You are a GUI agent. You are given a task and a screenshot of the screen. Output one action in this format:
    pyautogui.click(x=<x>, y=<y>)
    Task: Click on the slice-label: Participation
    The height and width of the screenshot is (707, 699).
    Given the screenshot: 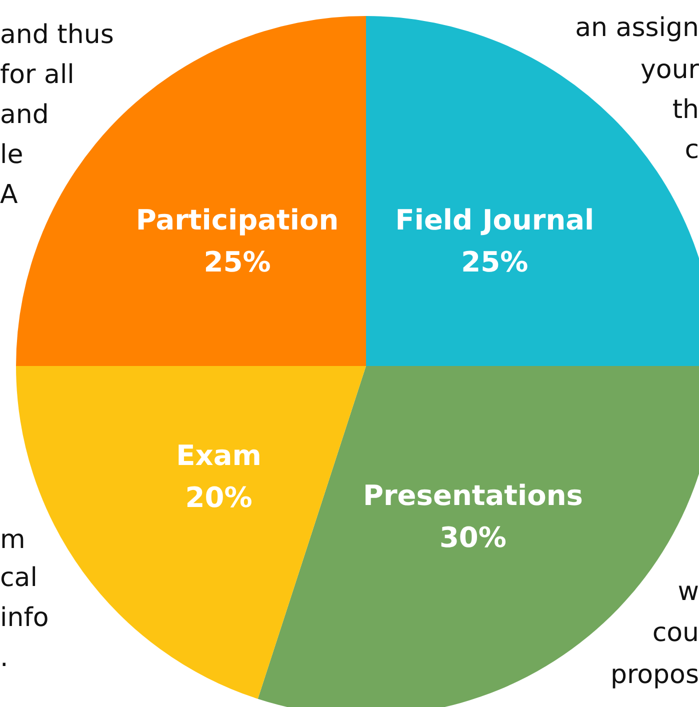 What is the action you would take?
    pyautogui.click(x=237, y=219)
    